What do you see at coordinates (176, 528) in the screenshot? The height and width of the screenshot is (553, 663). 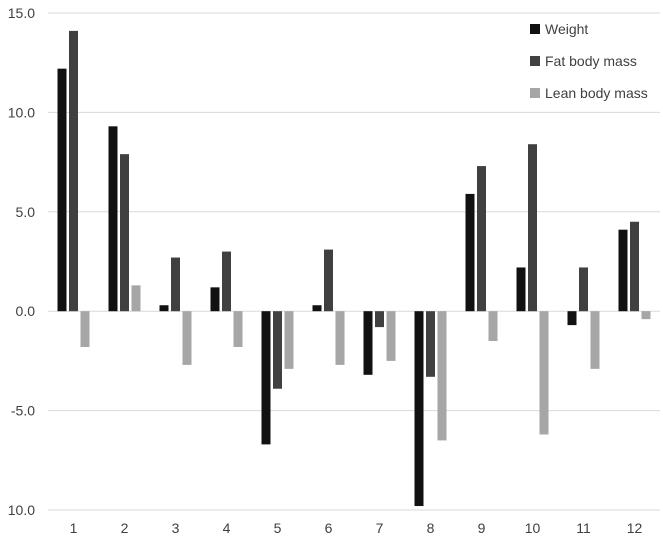 I see `x-tick-label: 3` at bounding box center [176, 528].